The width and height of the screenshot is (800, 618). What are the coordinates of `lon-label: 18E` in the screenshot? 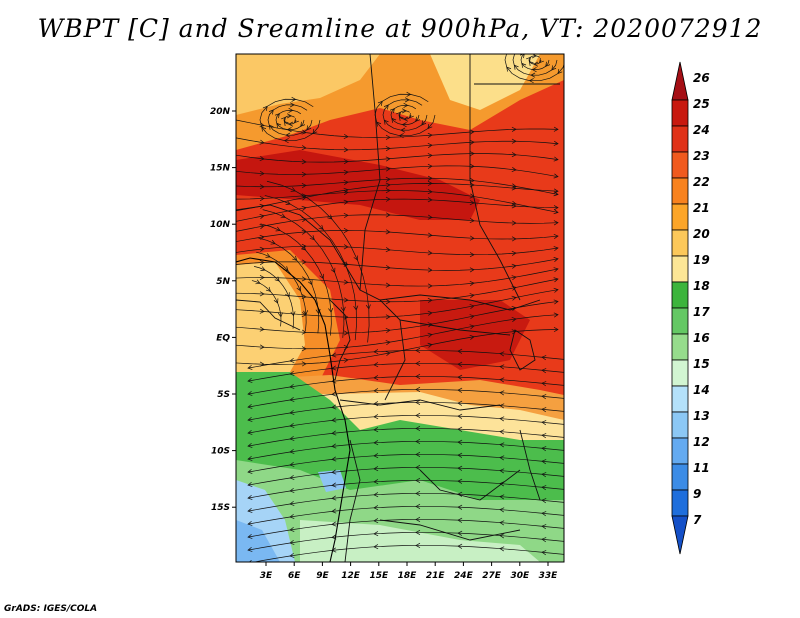 It's located at (408, 576).